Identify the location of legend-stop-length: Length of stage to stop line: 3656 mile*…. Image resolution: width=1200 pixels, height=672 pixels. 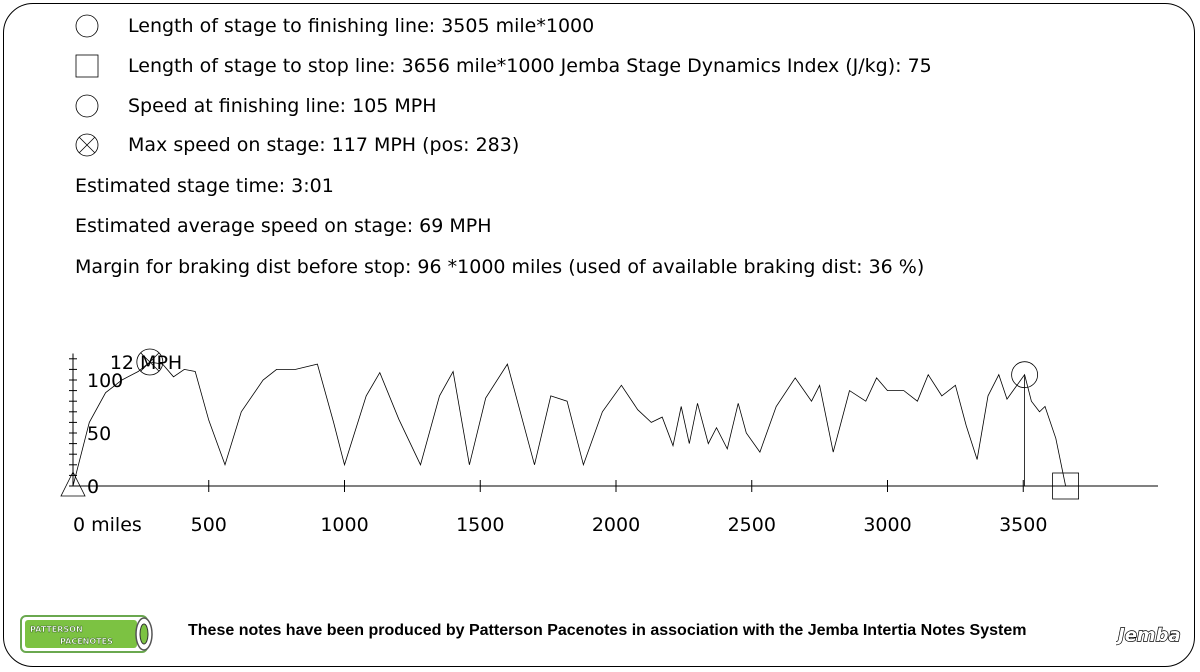
(530, 66).